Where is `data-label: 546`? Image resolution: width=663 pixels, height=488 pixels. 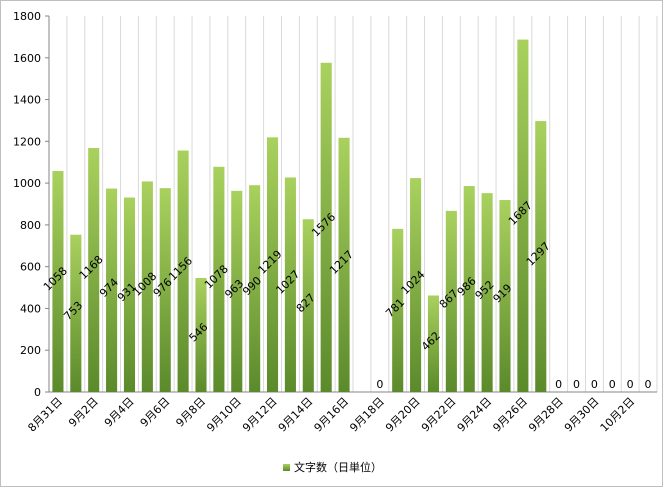 data-label: 546 is located at coordinates (199, 332).